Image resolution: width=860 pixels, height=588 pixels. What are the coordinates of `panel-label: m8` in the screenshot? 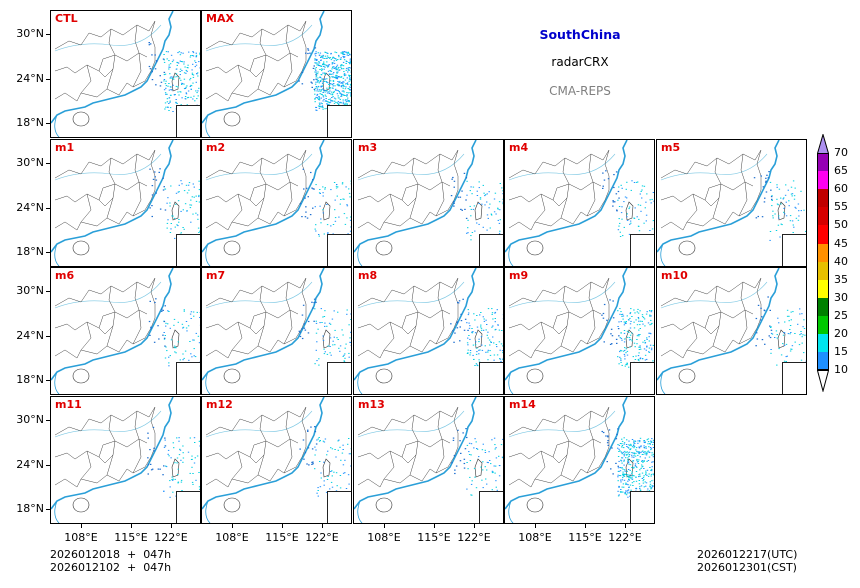 It's located at (368, 275).